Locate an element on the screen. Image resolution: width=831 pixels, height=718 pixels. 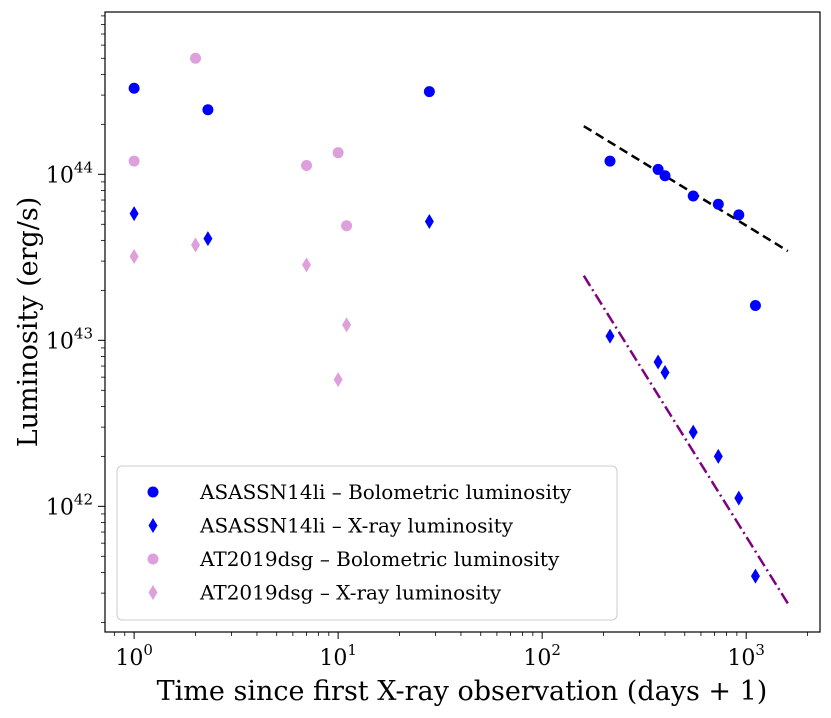
legend-label-0: ASASSN14li – Bolometric luminosity is located at coordinates (385, 492).